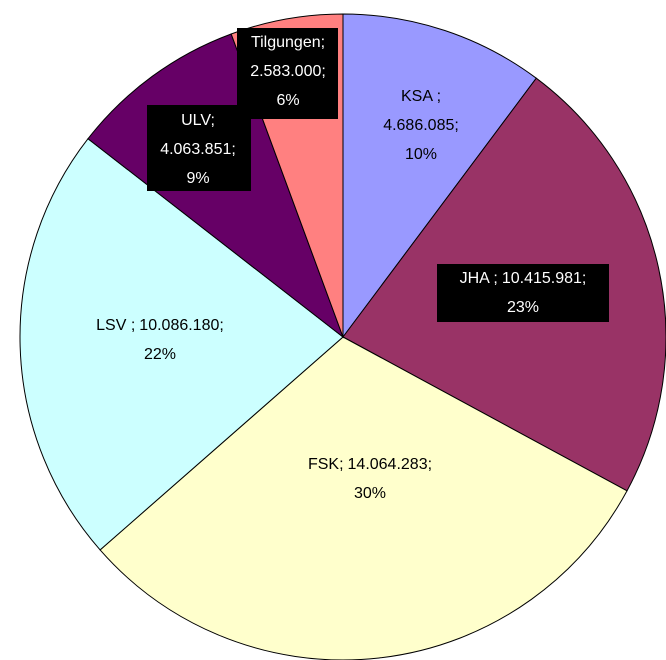  What do you see at coordinates (479, 278) in the screenshot?
I see `label-part: JHA ;` at bounding box center [479, 278].